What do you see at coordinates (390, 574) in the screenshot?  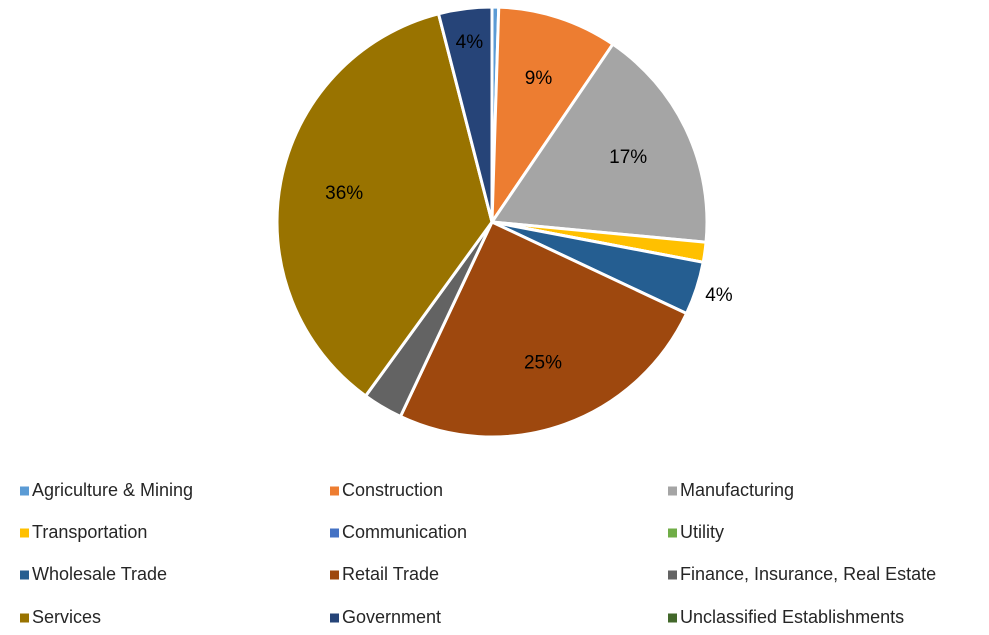 I see `legend-label: Retail Trade` at bounding box center [390, 574].